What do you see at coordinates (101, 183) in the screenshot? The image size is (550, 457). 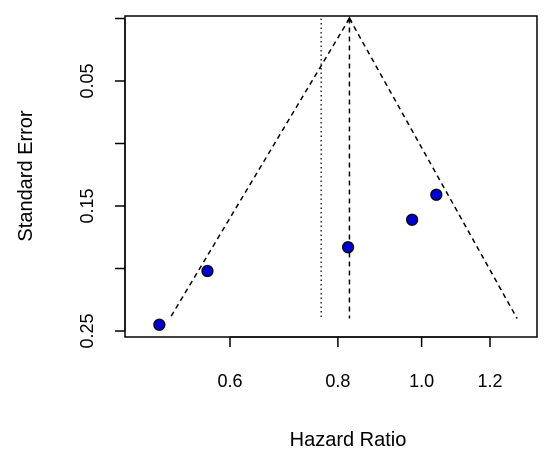 I see `y-axis: 0.05 0.15 0.25` at bounding box center [101, 183].